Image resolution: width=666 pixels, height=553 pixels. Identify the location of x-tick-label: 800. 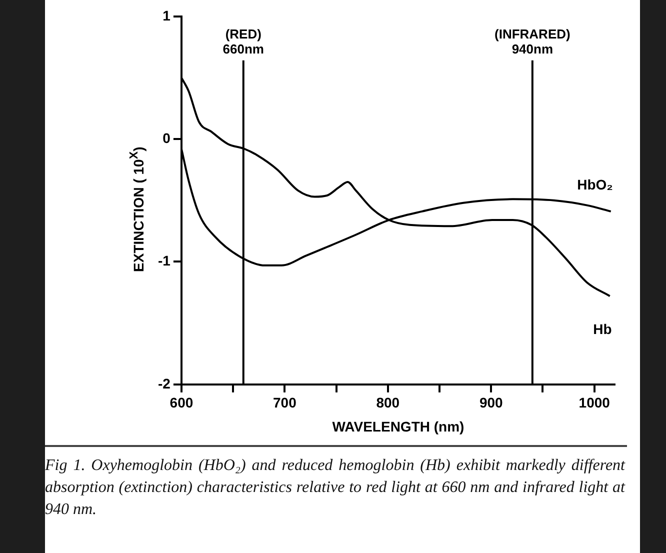
(388, 402).